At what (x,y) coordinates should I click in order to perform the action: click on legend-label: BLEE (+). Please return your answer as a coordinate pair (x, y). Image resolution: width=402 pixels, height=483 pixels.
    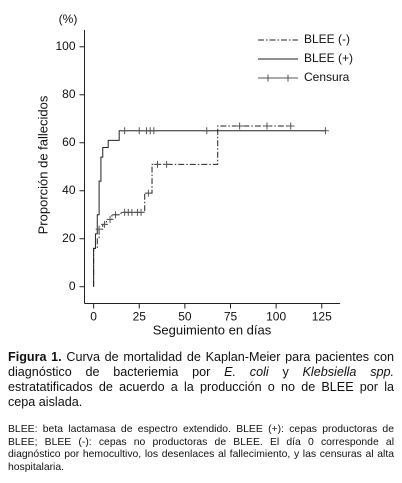
    Looking at the image, I should click on (328, 58).